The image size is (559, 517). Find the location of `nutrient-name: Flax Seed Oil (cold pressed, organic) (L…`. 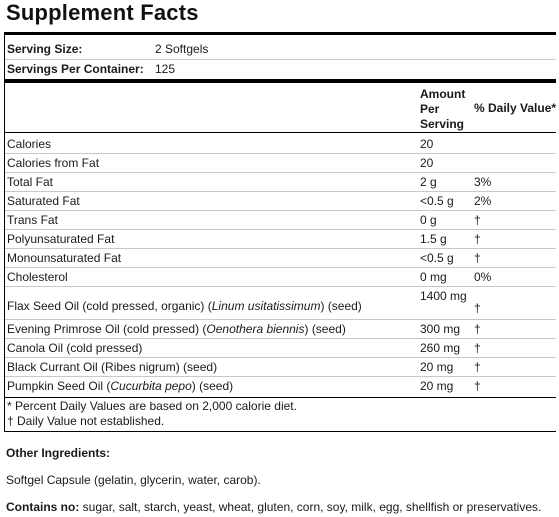

nutrient-name: Flax Seed Oil (cold pressed, organic) (L… is located at coordinates (184, 306).